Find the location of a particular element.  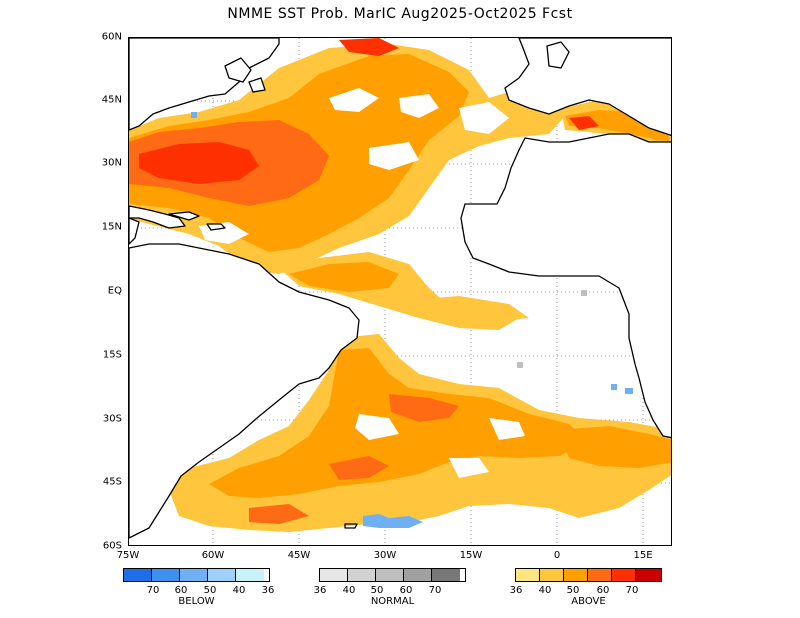

lat-label: 30N is located at coordinates (111, 163).